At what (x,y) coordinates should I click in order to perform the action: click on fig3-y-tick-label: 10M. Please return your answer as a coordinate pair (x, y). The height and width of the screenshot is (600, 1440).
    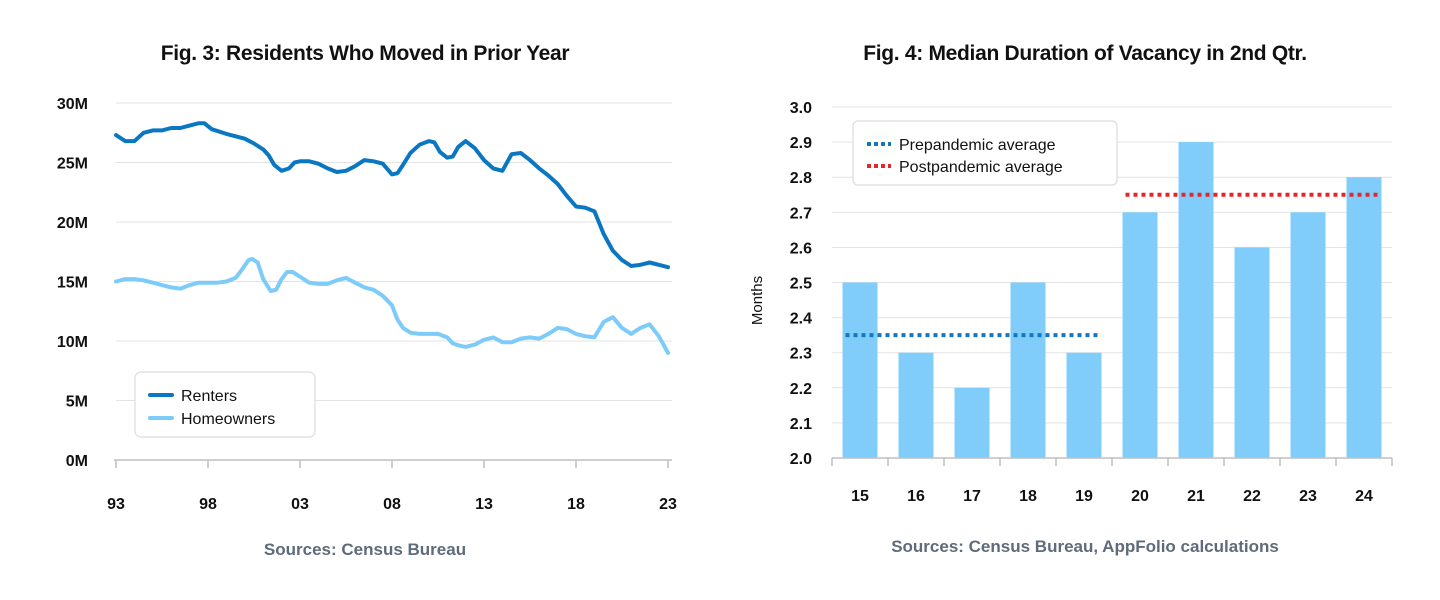
    Looking at the image, I should click on (72, 342).